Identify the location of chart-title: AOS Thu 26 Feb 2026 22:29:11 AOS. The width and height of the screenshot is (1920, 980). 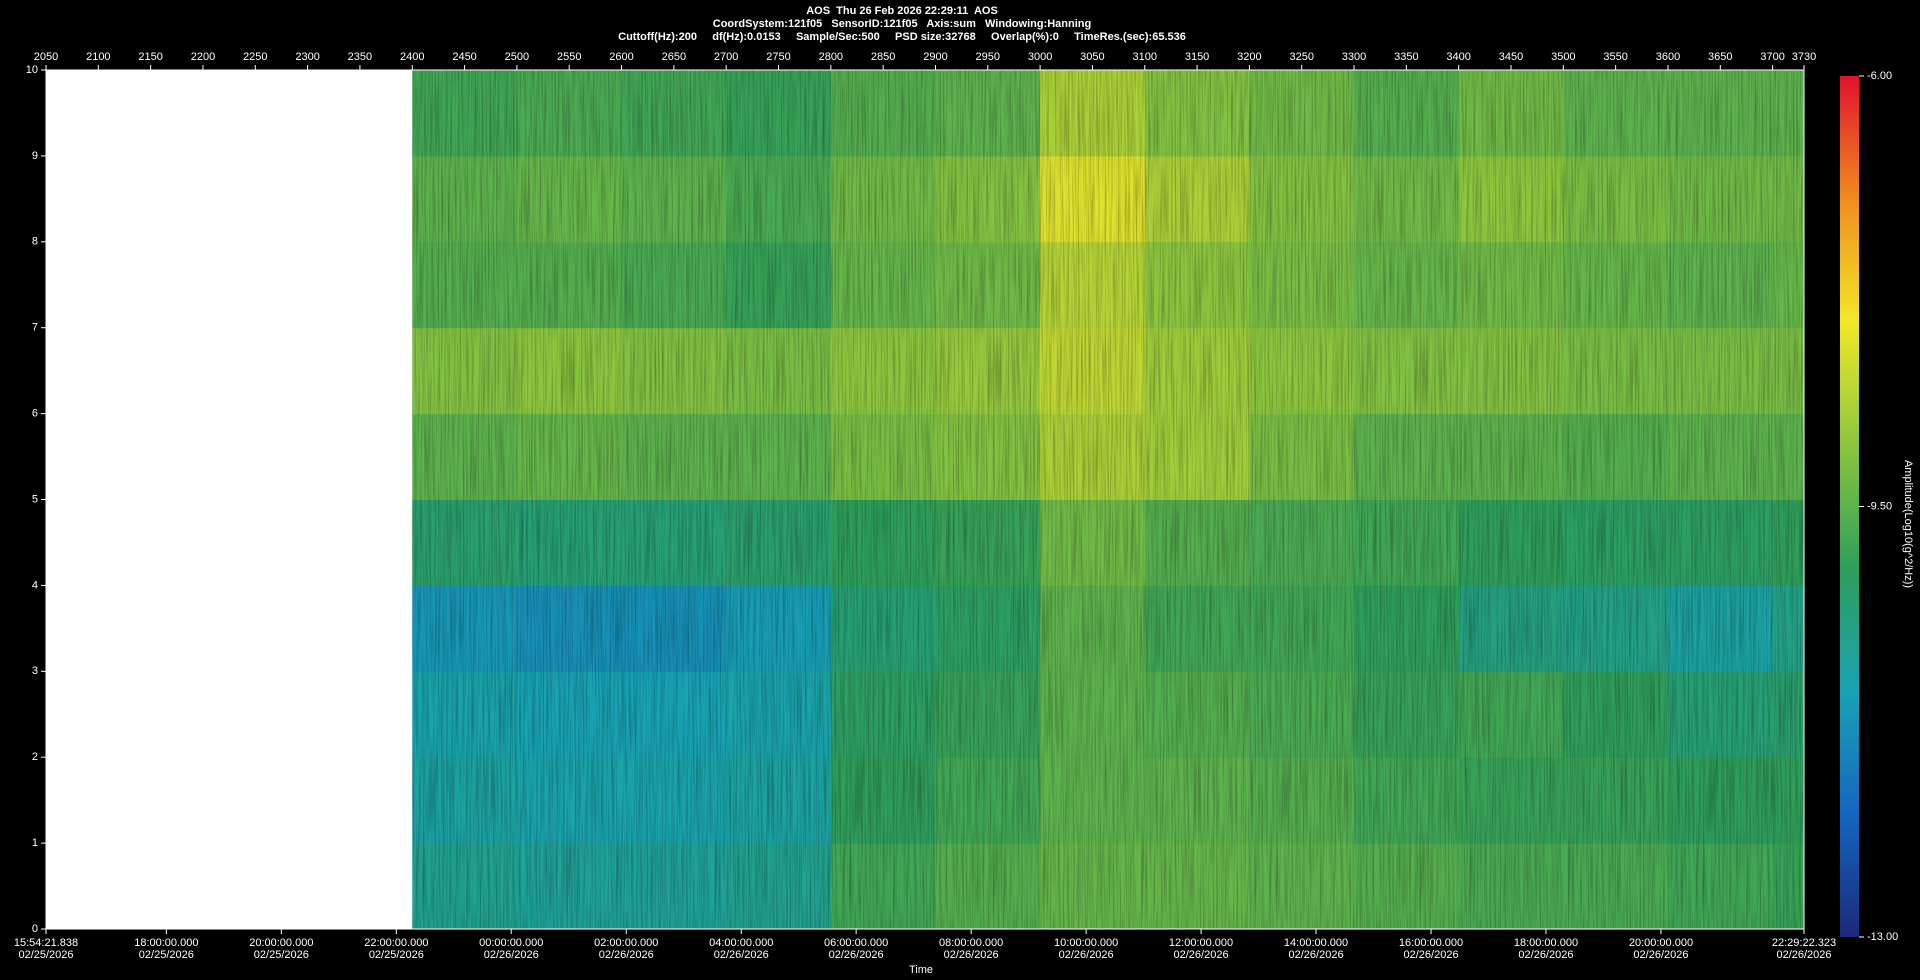
(902, 11).